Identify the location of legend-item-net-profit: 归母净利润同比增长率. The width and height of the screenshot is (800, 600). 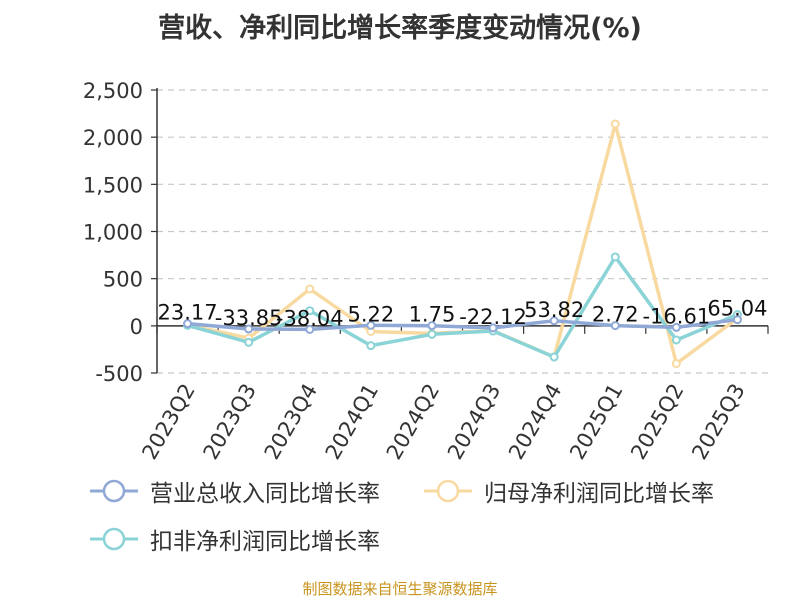
(568, 491).